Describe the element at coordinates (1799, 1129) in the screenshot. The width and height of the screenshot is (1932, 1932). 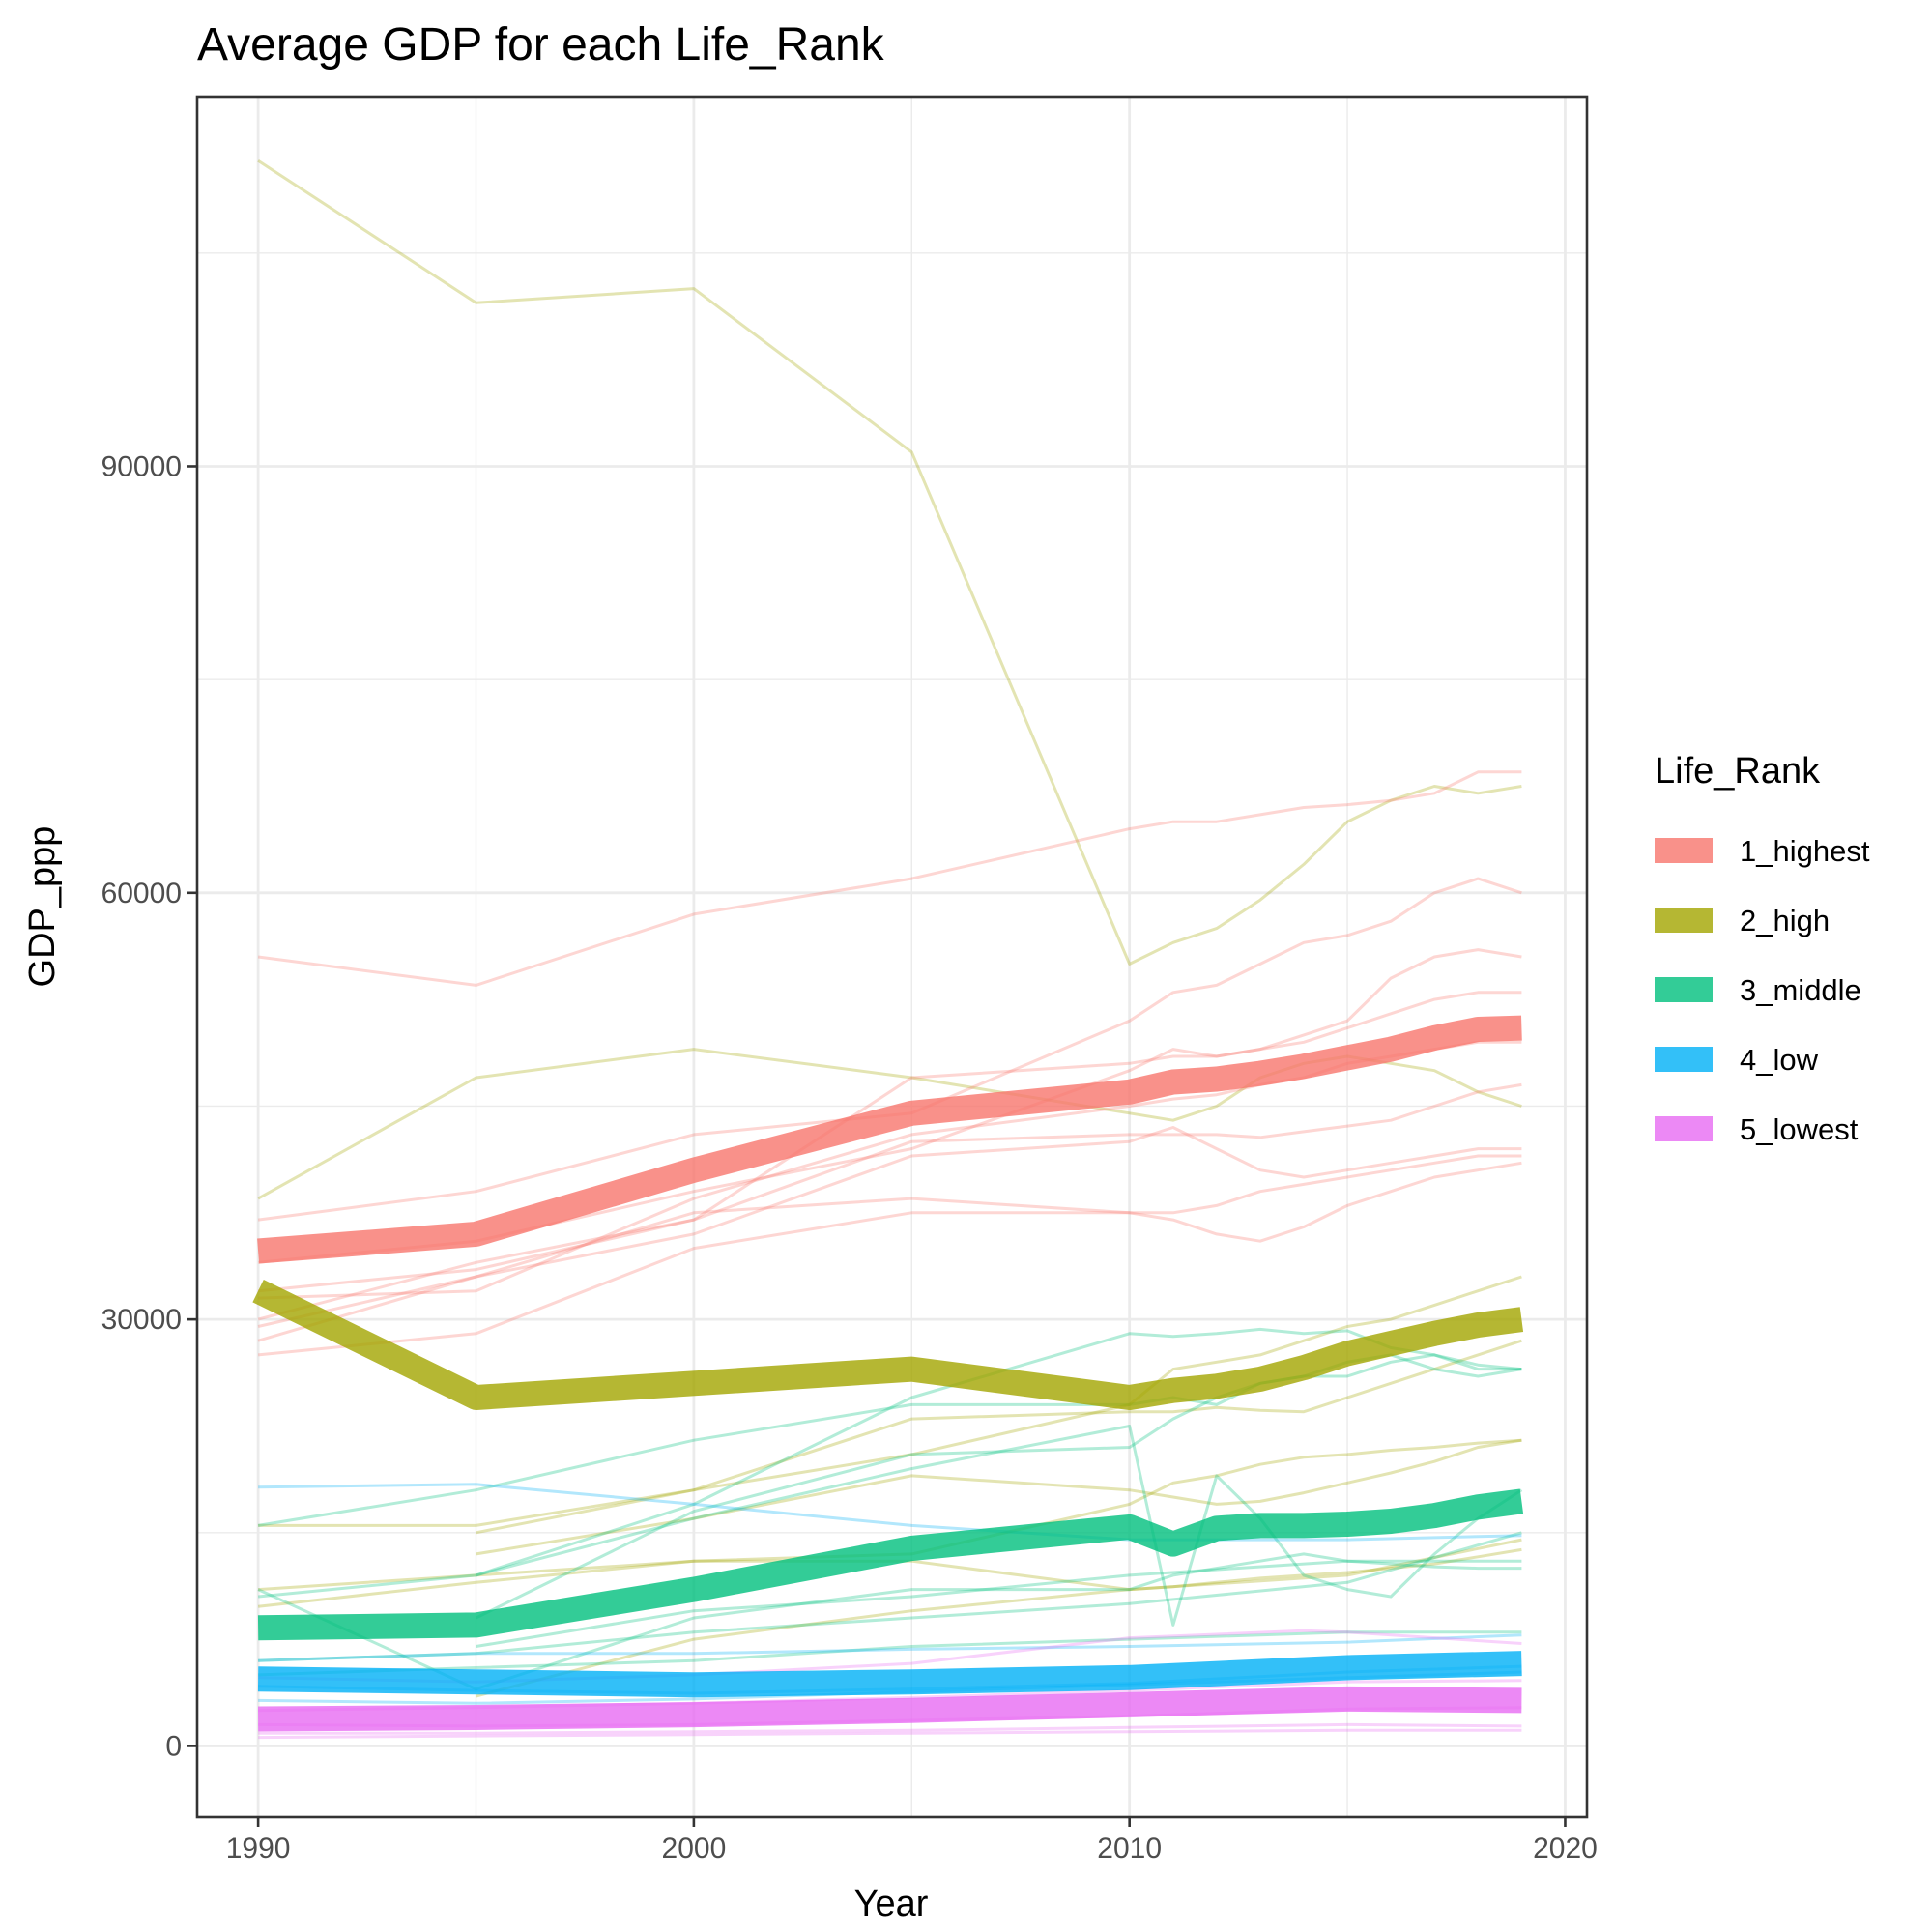
I see `legend-label: 5_lowest` at that location.